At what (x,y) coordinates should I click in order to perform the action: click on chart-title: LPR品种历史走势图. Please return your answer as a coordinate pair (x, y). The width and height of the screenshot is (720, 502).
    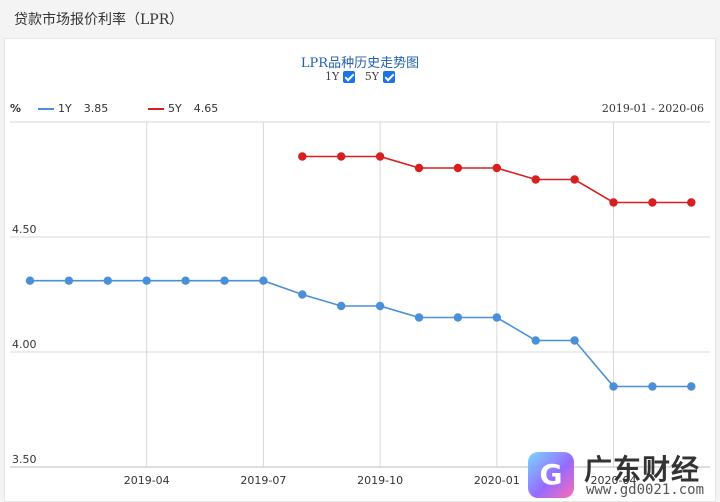
    Looking at the image, I should click on (360, 63).